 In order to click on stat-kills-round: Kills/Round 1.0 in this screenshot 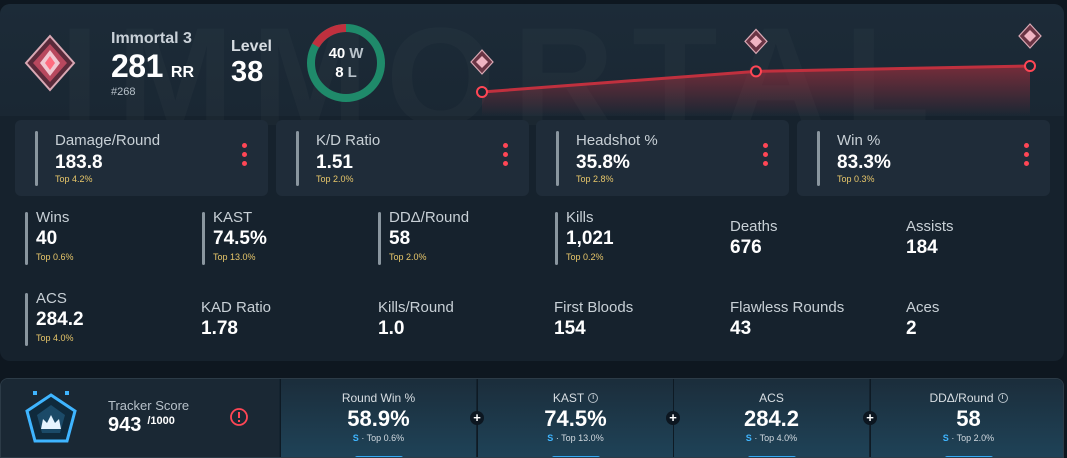, I will do `click(416, 319)`.